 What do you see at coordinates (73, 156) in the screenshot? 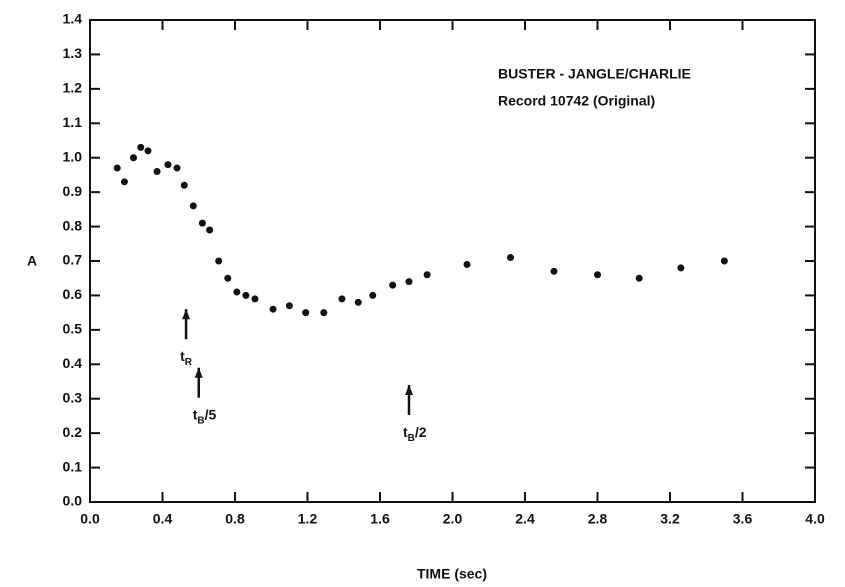
I see `y-tick-label: 1.0` at bounding box center [73, 156].